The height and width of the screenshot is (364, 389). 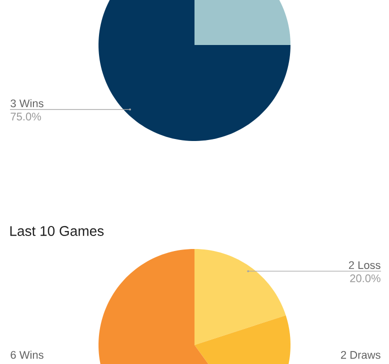 What do you see at coordinates (57, 231) in the screenshot?
I see `chart-title: Last 10 Games` at bounding box center [57, 231].